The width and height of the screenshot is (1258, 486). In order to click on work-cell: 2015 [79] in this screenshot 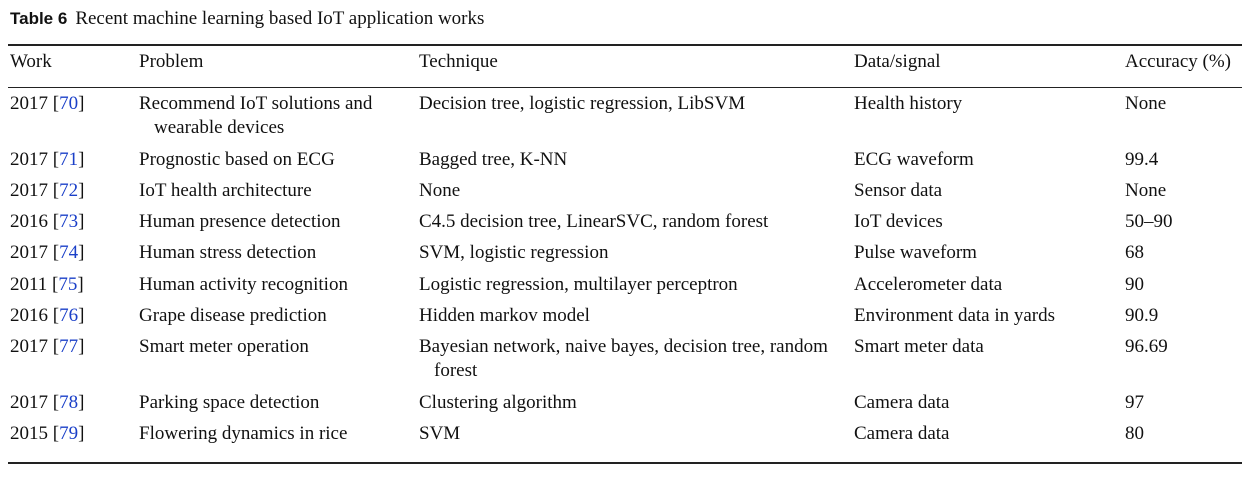, I will do `click(47, 433)`.